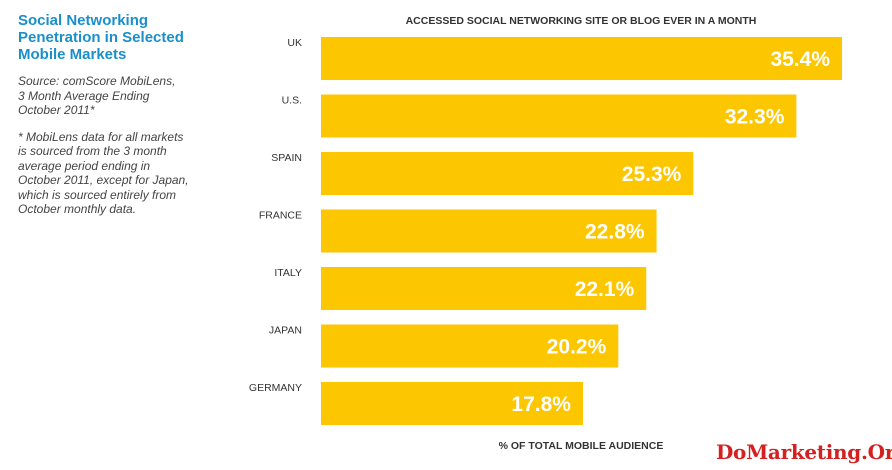  Describe the element at coordinates (288, 273) in the screenshot. I see `category-label: ITALY` at that location.